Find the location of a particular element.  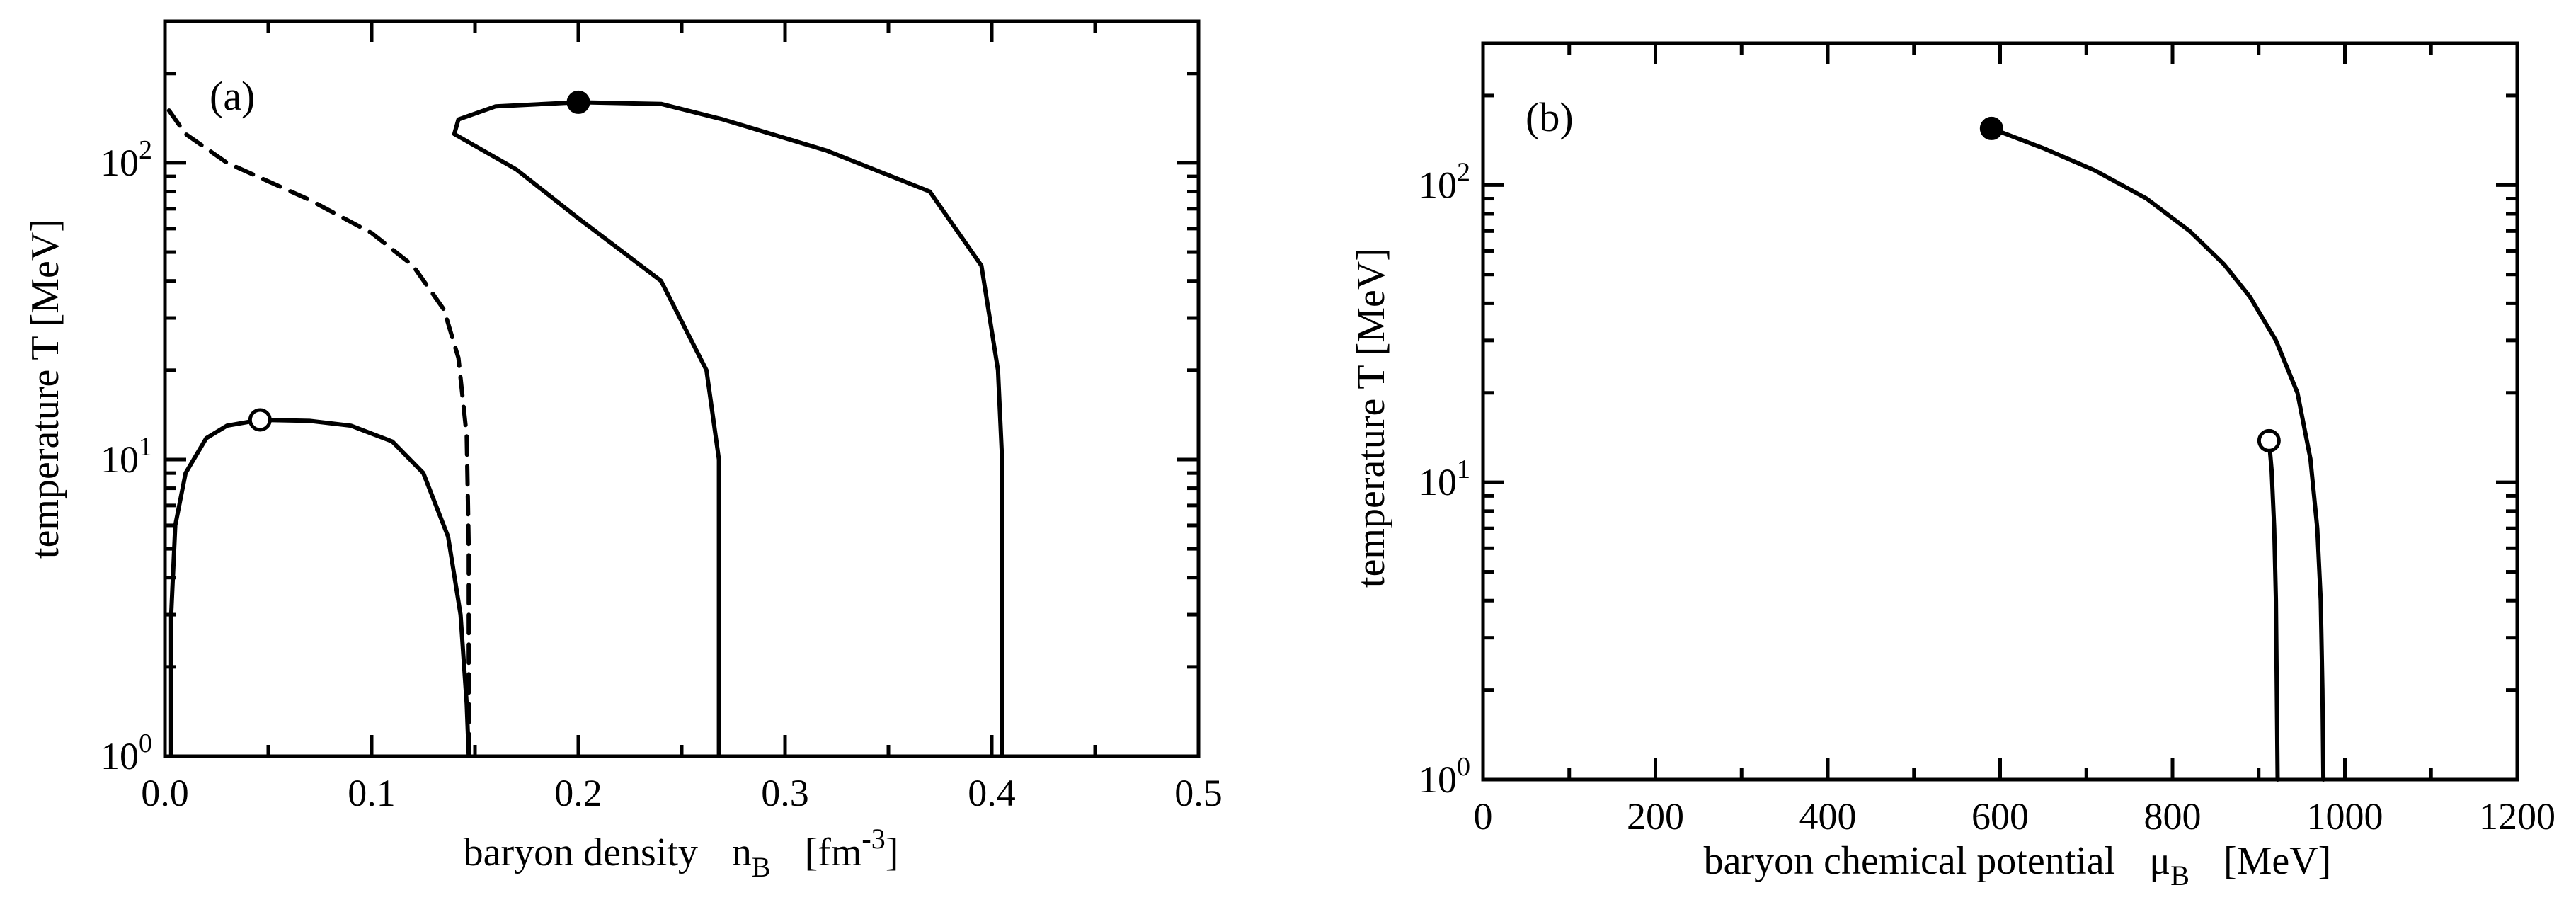

panel-a-x-axis-symbol: n is located at coordinates (742, 852).